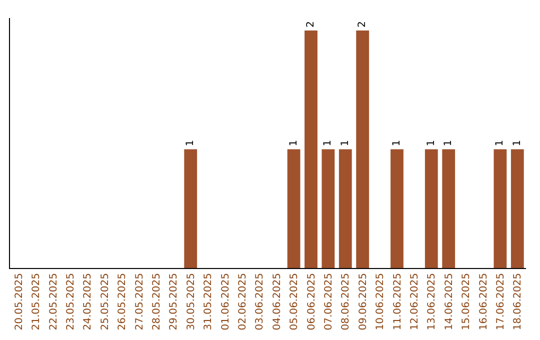 This screenshot has width=540, height=340. I want to click on x-tick-label: 09.06.2025, so click(363, 301).